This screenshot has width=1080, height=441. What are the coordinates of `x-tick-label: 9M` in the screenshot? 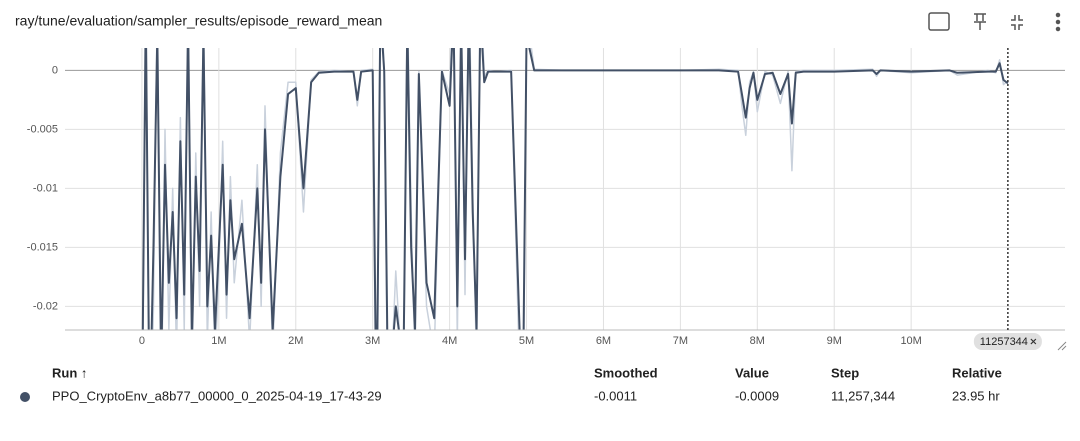 It's located at (834, 341).